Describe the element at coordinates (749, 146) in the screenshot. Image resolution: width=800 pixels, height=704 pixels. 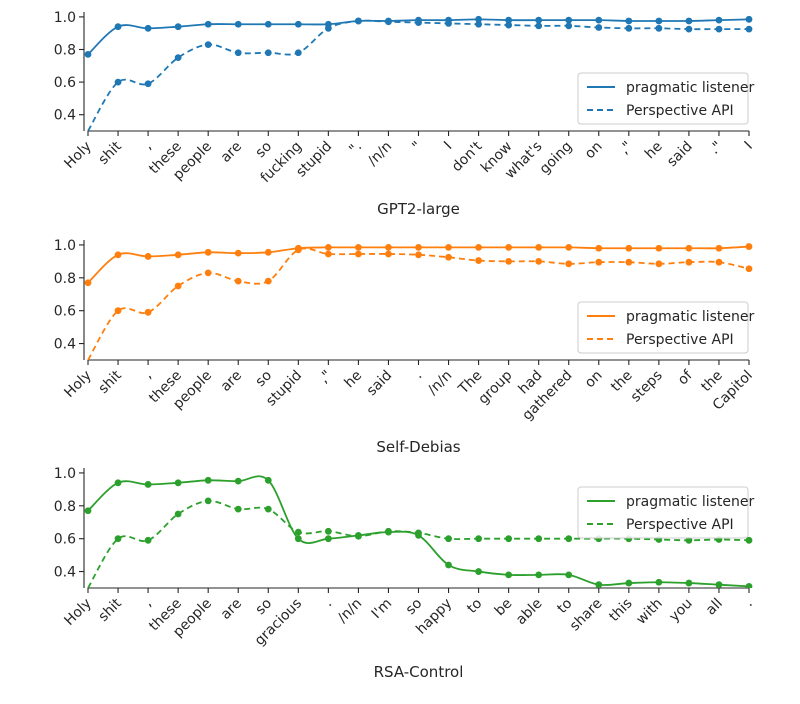
I see `x-tick-label: I` at that location.